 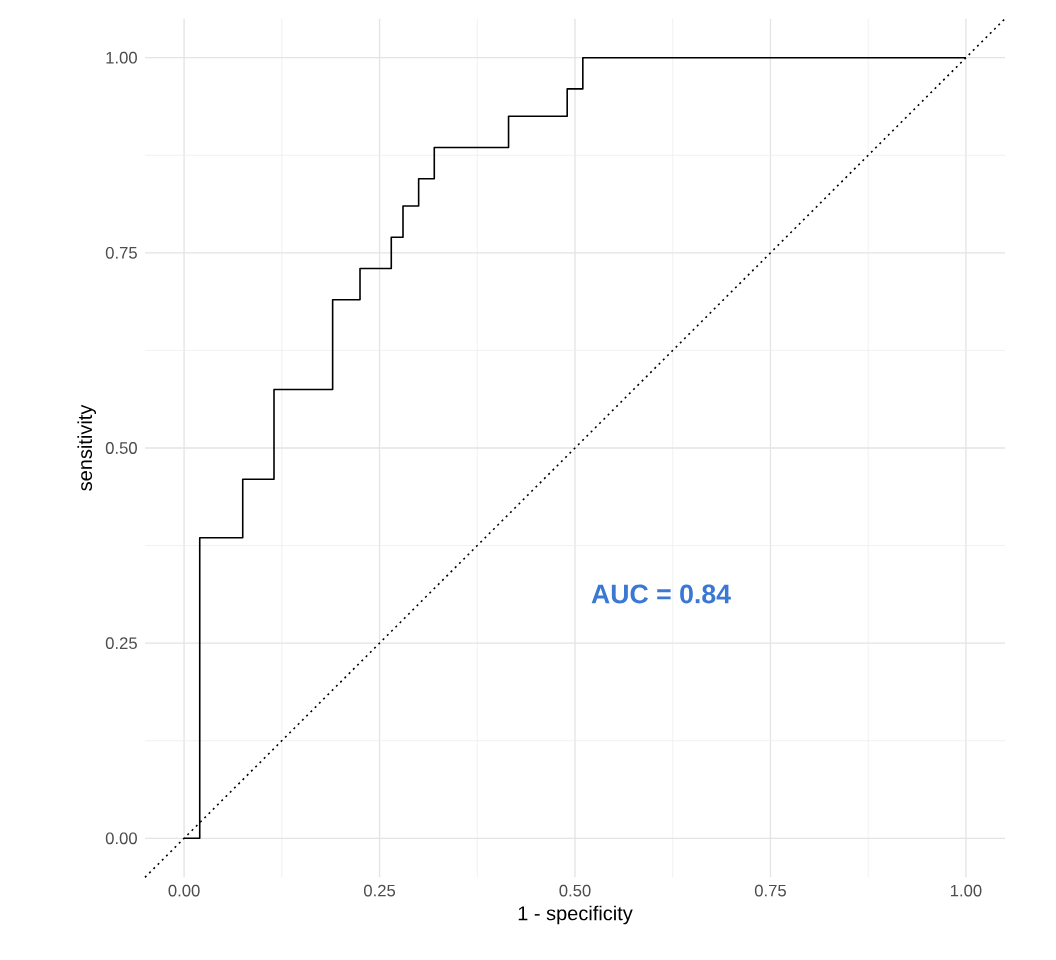 I want to click on annotation: AUC = 0.84, so click(x=661, y=594).